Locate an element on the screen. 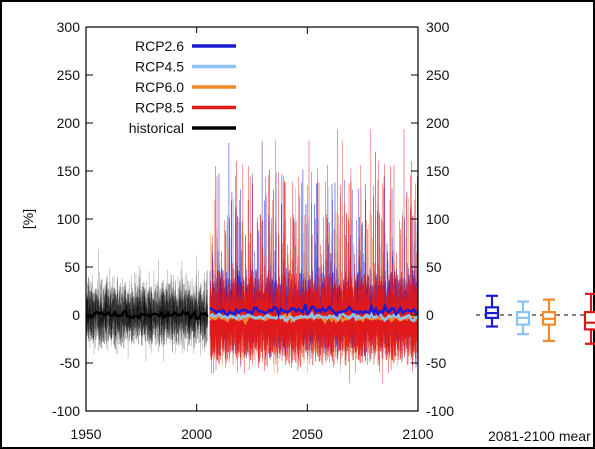 This screenshot has height=449, width=595. y-tick-label-left: -100 is located at coordinates (66, 411).